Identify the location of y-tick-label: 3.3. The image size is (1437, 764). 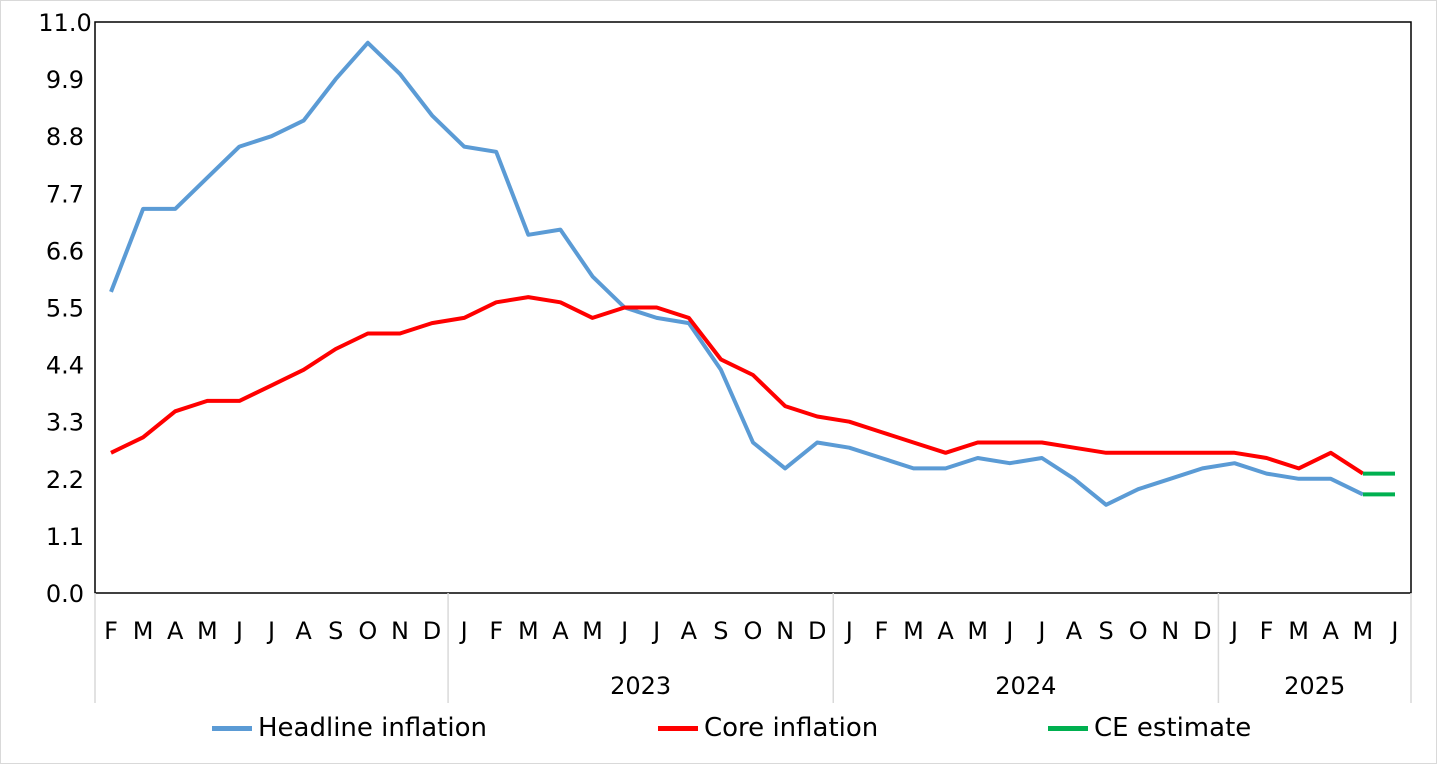
(65, 423).